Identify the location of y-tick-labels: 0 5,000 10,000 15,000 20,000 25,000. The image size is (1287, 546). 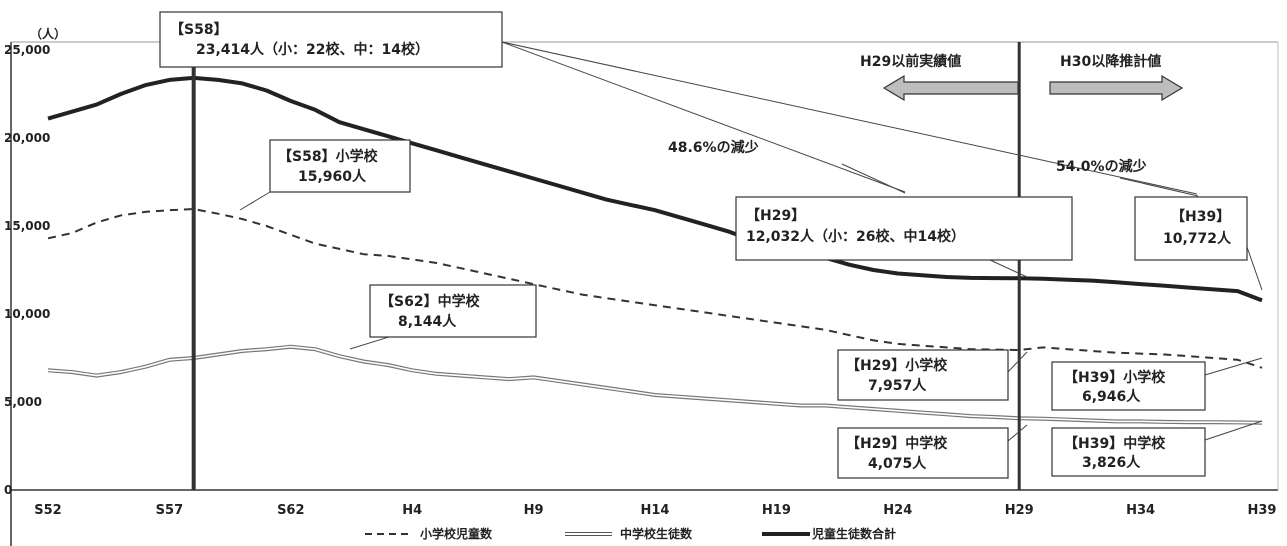
(27, 270).